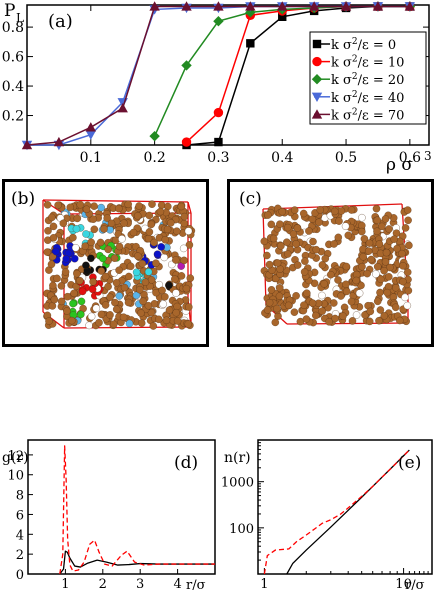 This screenshot has height=590, width=436. I want to click on chart-d-series, so click(137, 510).